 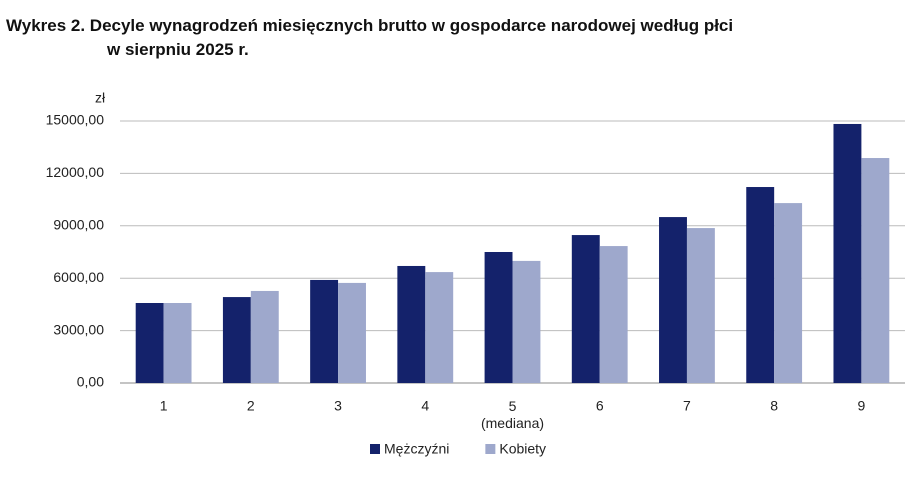 What do you see at coordinates (100, 98) in the screenshot?
I see `y-axis-unit: zł` at bounding box center [100, 98].